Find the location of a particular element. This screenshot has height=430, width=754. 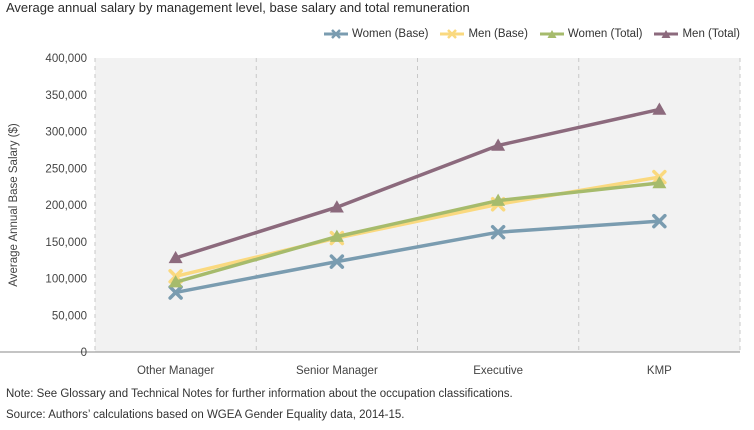

y-tick-label: 200,000 is located at coordinates (66, 206).